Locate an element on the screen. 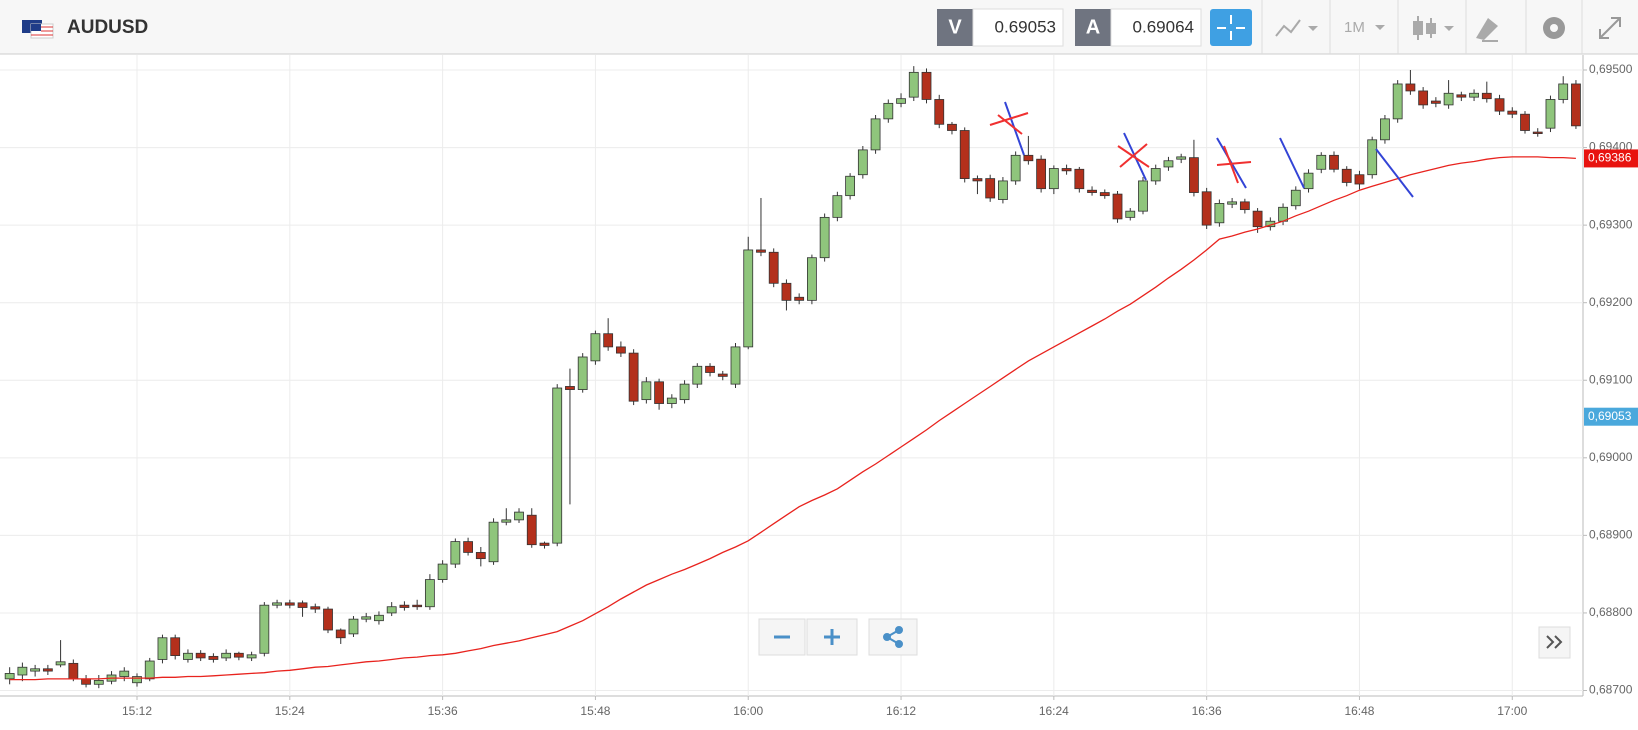 This screenshot has width=1638, height=730. bid-price-label: 0,69053 is located at coordinates (1610, 416).